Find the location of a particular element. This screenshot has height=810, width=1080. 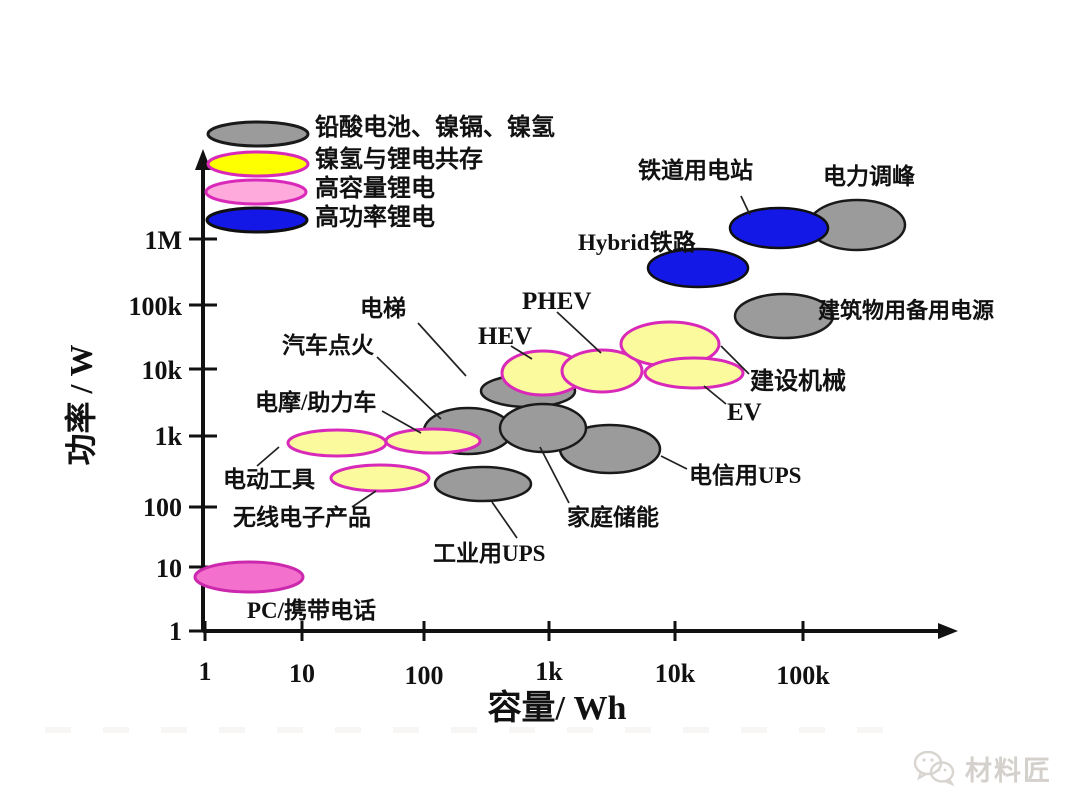

bubble-phev is located at coordinates (602, 371).